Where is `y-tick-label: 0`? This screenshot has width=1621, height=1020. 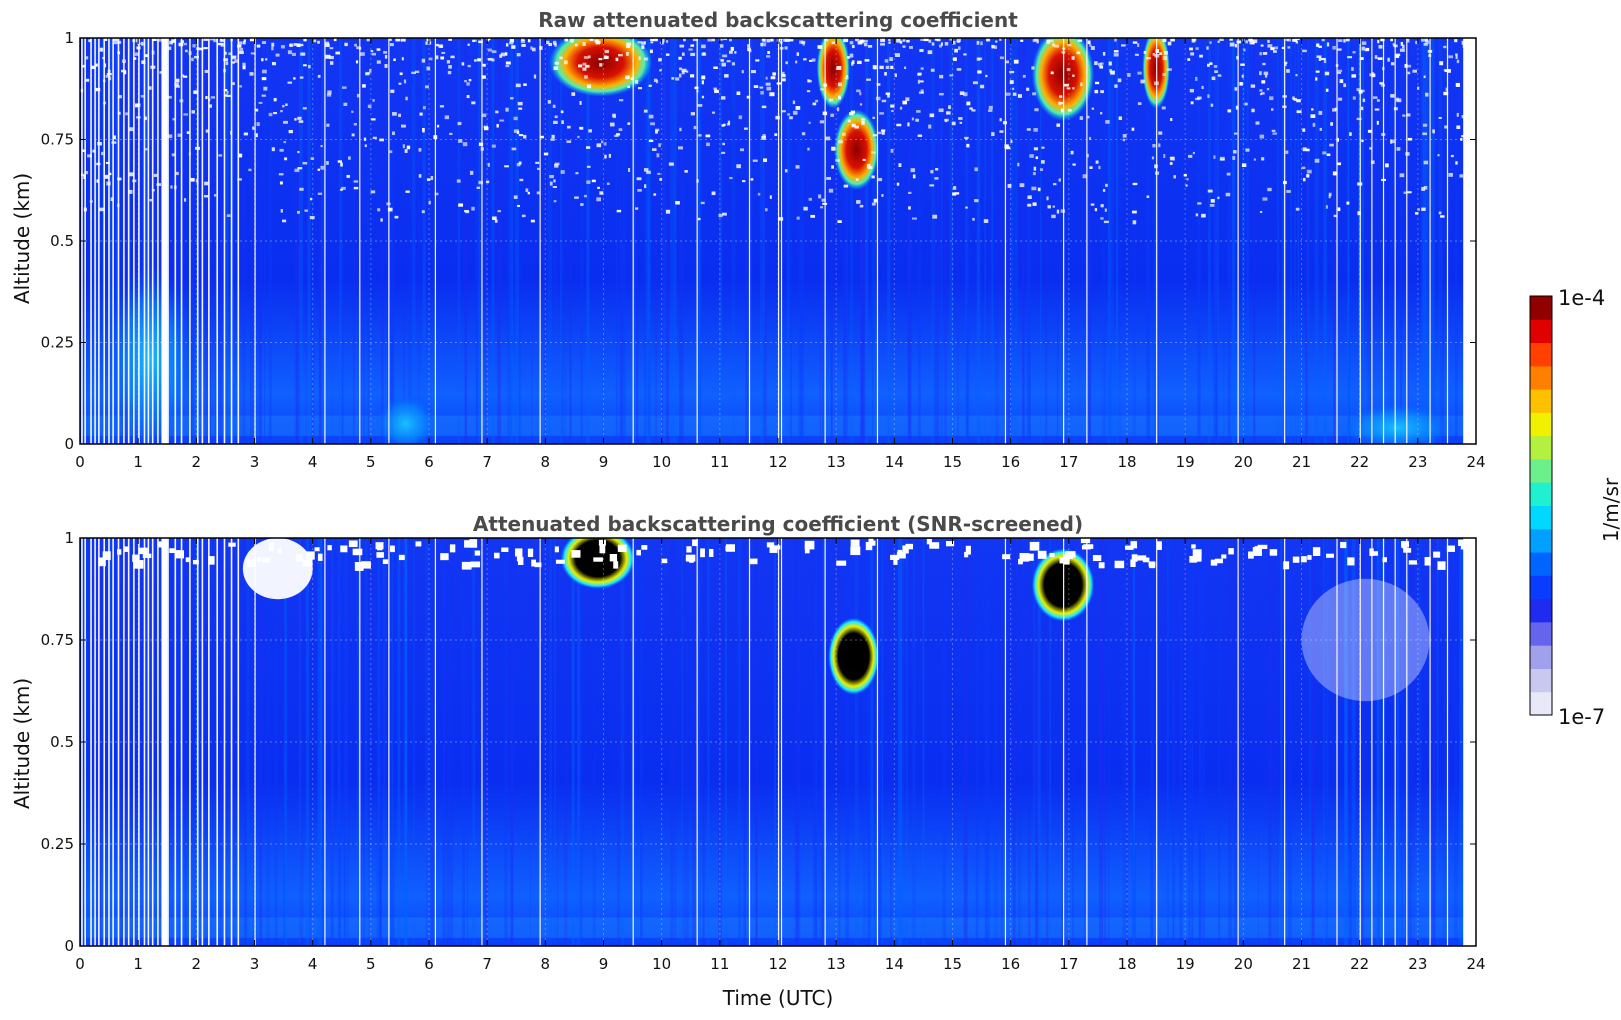 y-tick-label: 0 is located at coordinates (69, 946).